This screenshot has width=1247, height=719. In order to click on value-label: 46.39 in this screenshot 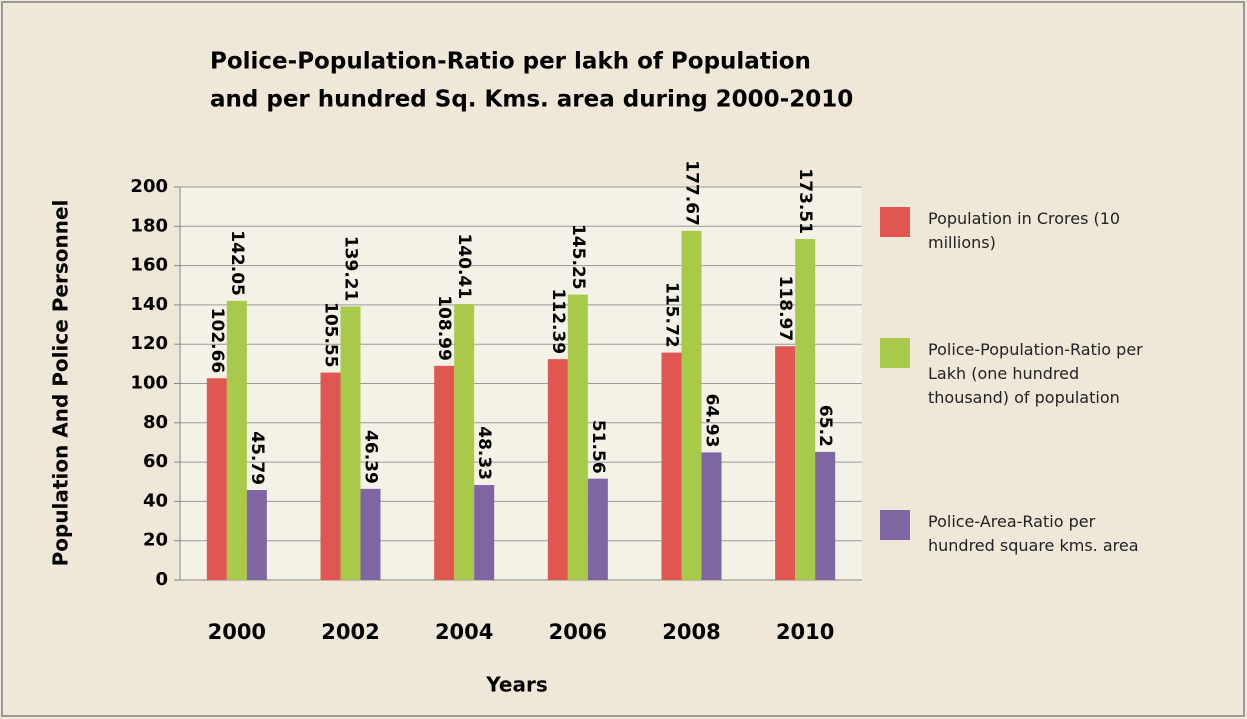, I will do `click(371, 457)`.